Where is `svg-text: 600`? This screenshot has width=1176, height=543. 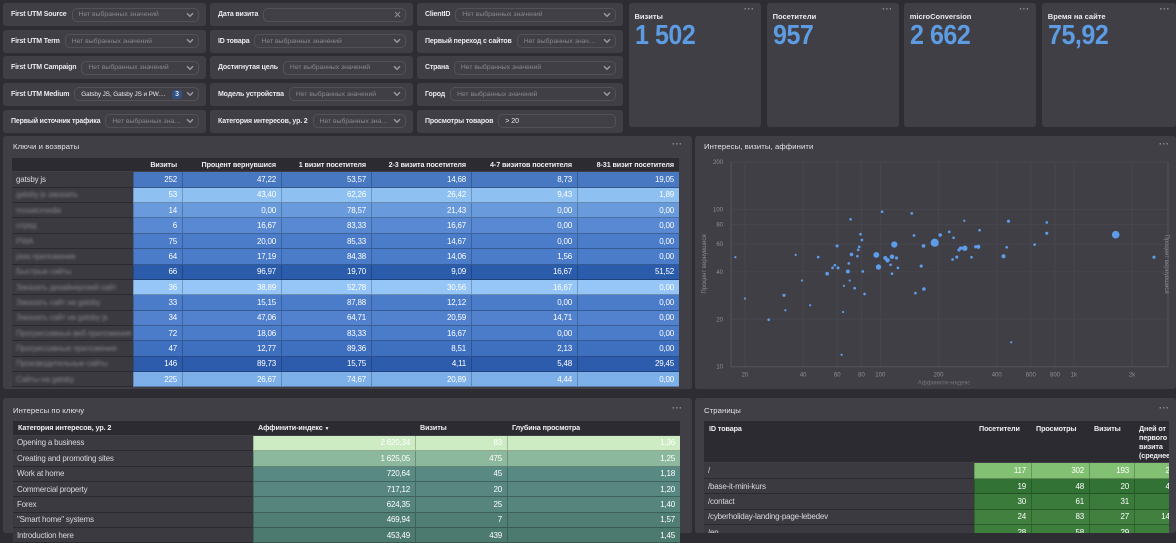 svg-text: 600 is located at coordinates (1031, 376).